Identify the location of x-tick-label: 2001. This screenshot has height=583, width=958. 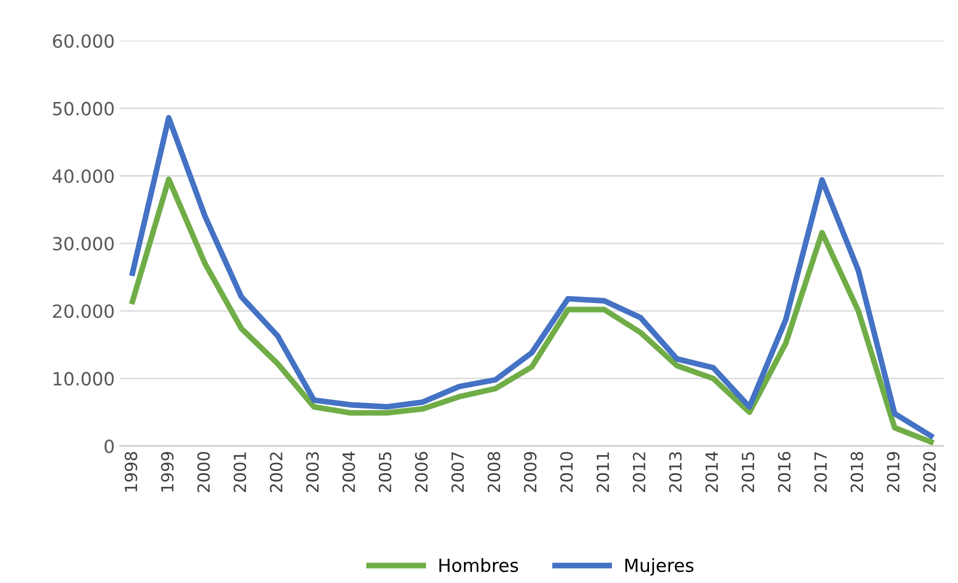
(240, 472).